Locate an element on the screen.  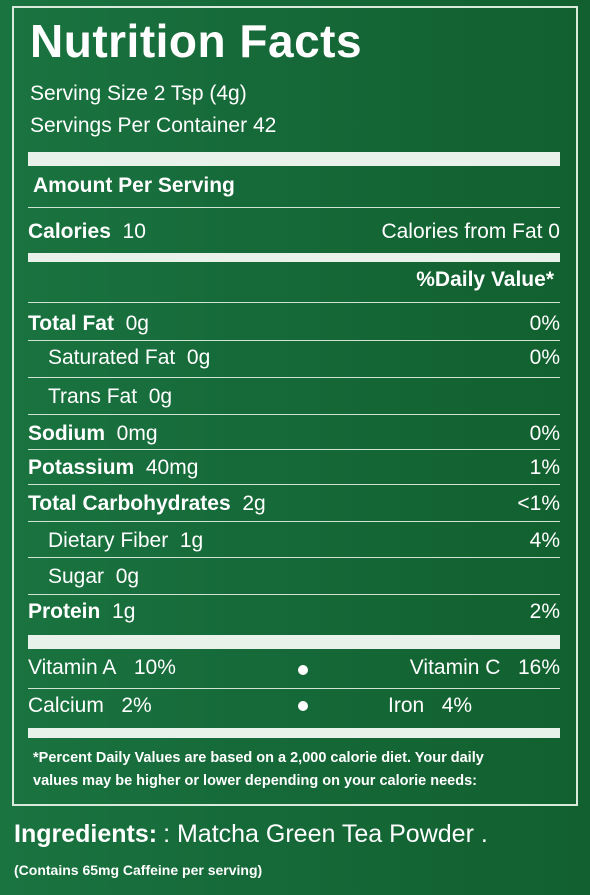
vitamin-value: 4% is located at coordinates (457, 705).